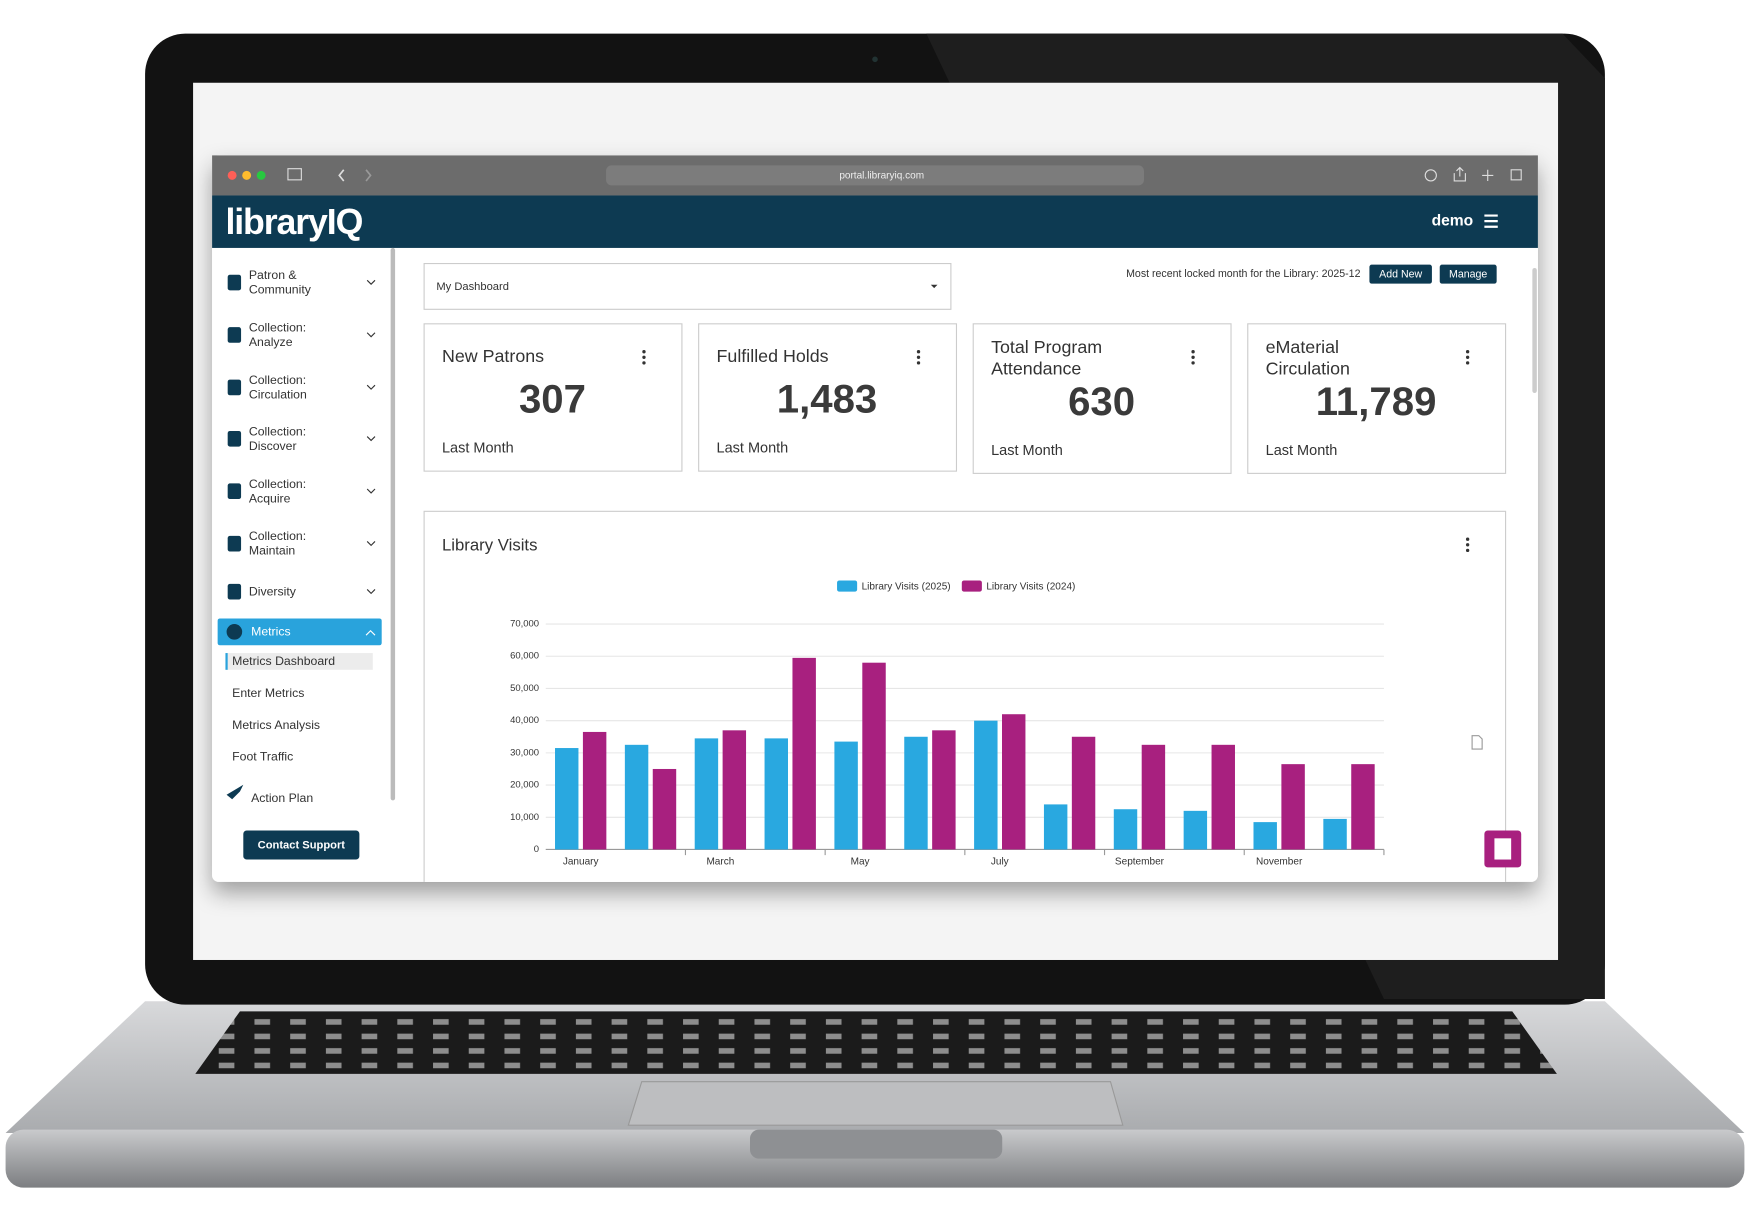  Describe the element at coordinates (1308, 368) in the screenshot. I see `kpi-title: Circulation` at that location.